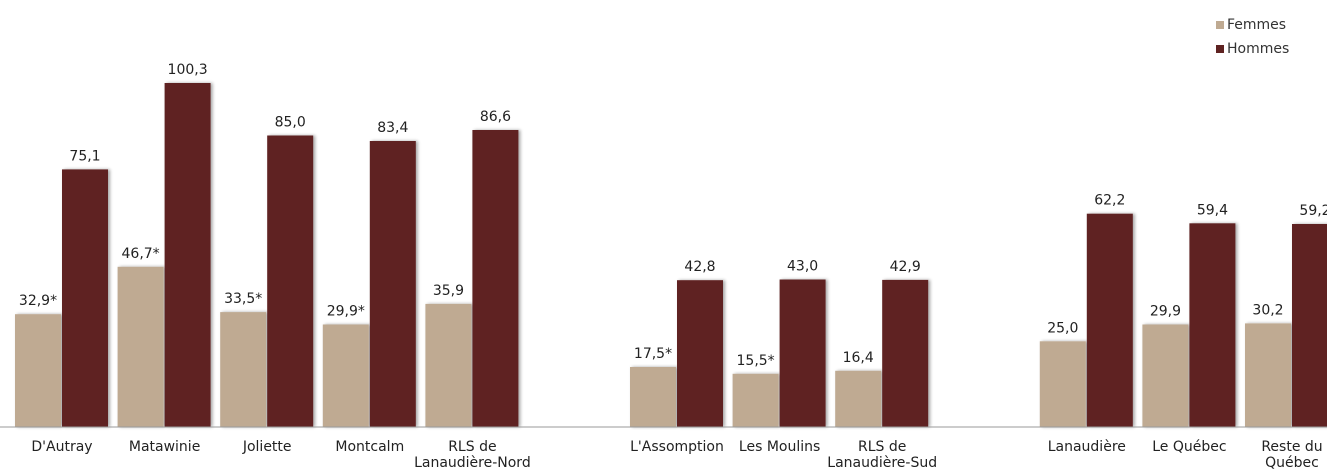 Image resolution: width=1327 pixels, height=472 pixels. Describe the element at coordinates (1165, 312) in the screenshot. I see `data-label-femmes-9: 29,9` at that location.